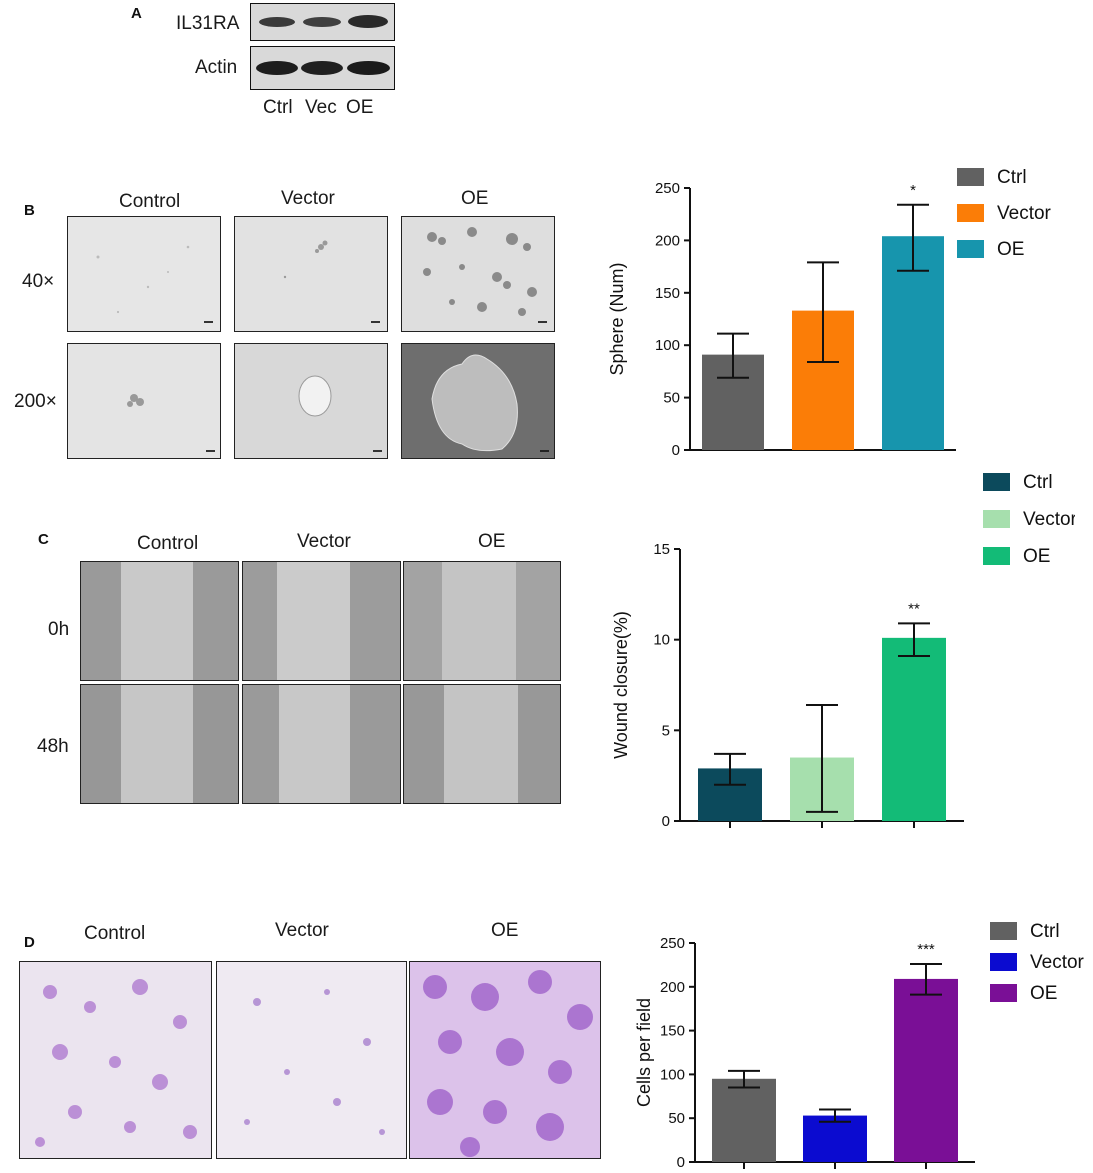  I want to click on sphere-y-tick-label: 50, so click(671, 398).